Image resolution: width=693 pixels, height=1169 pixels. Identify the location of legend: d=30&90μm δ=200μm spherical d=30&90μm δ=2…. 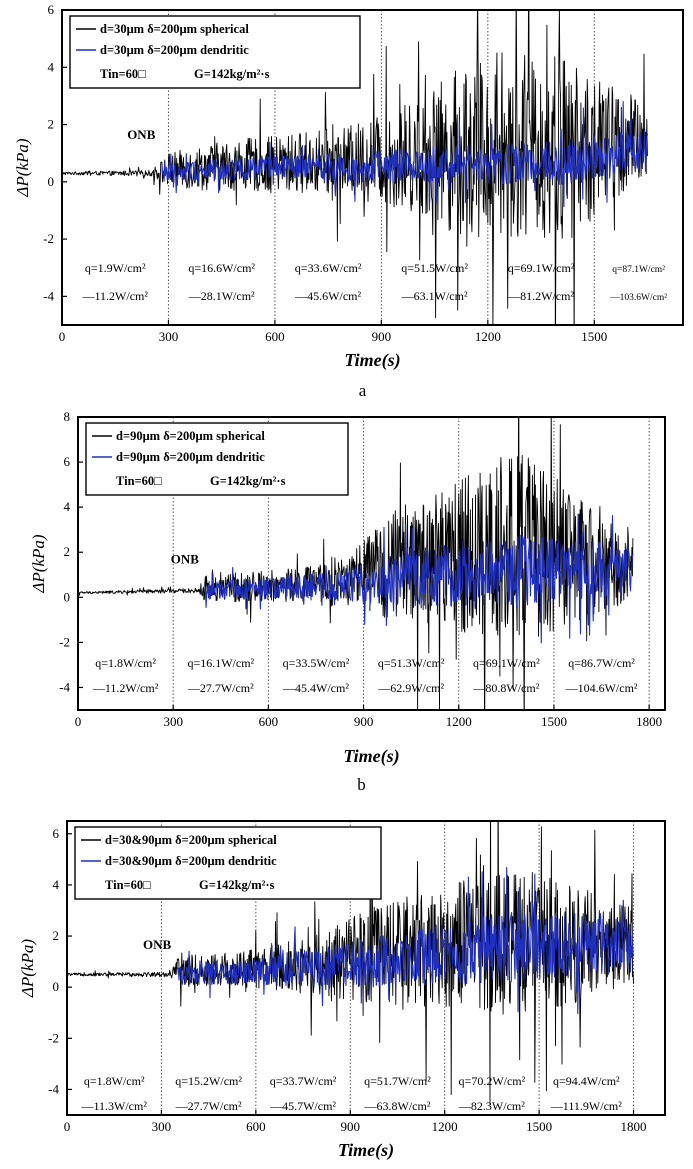
(228, 863).